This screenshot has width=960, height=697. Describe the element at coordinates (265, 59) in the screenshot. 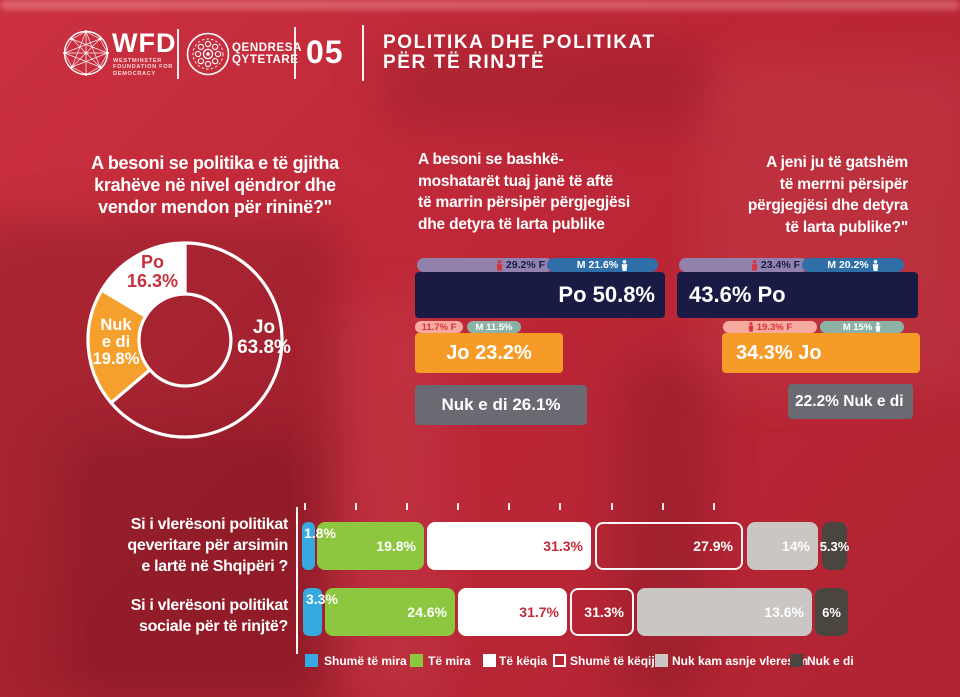

I see `partner-name-line: QYTETARE` at that location.